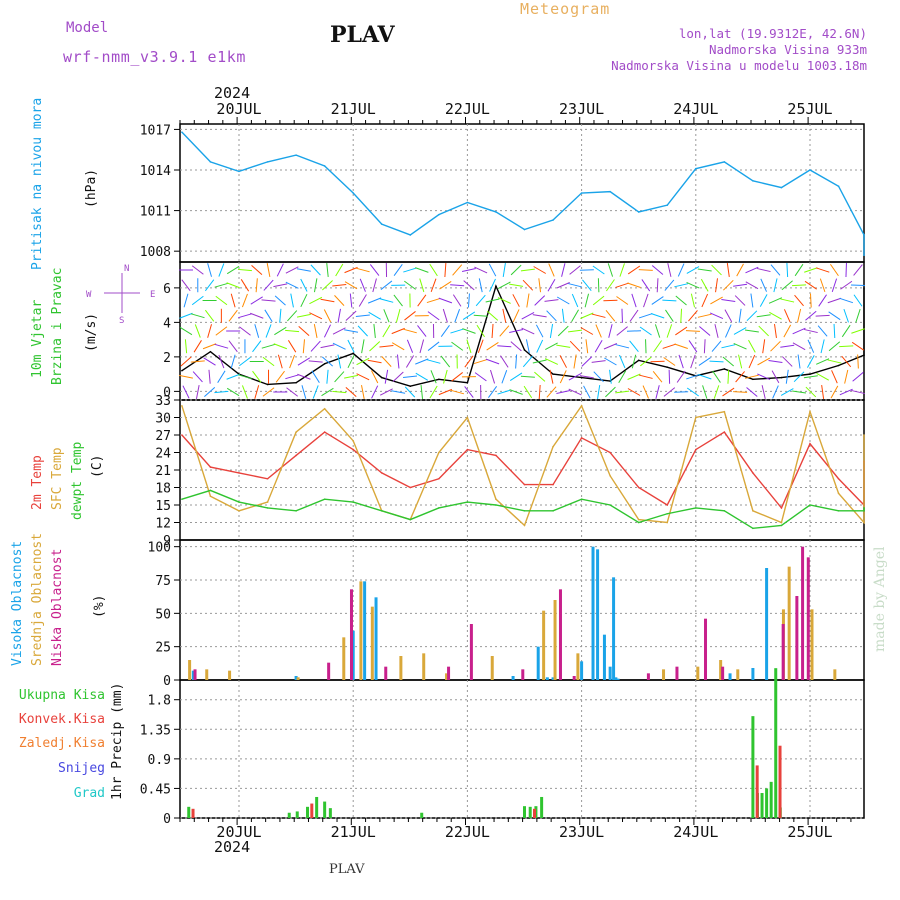 This screenshot has height=900, width=900. I want to click on x-day-label-bottom: 22JUL, so click(467, 832).